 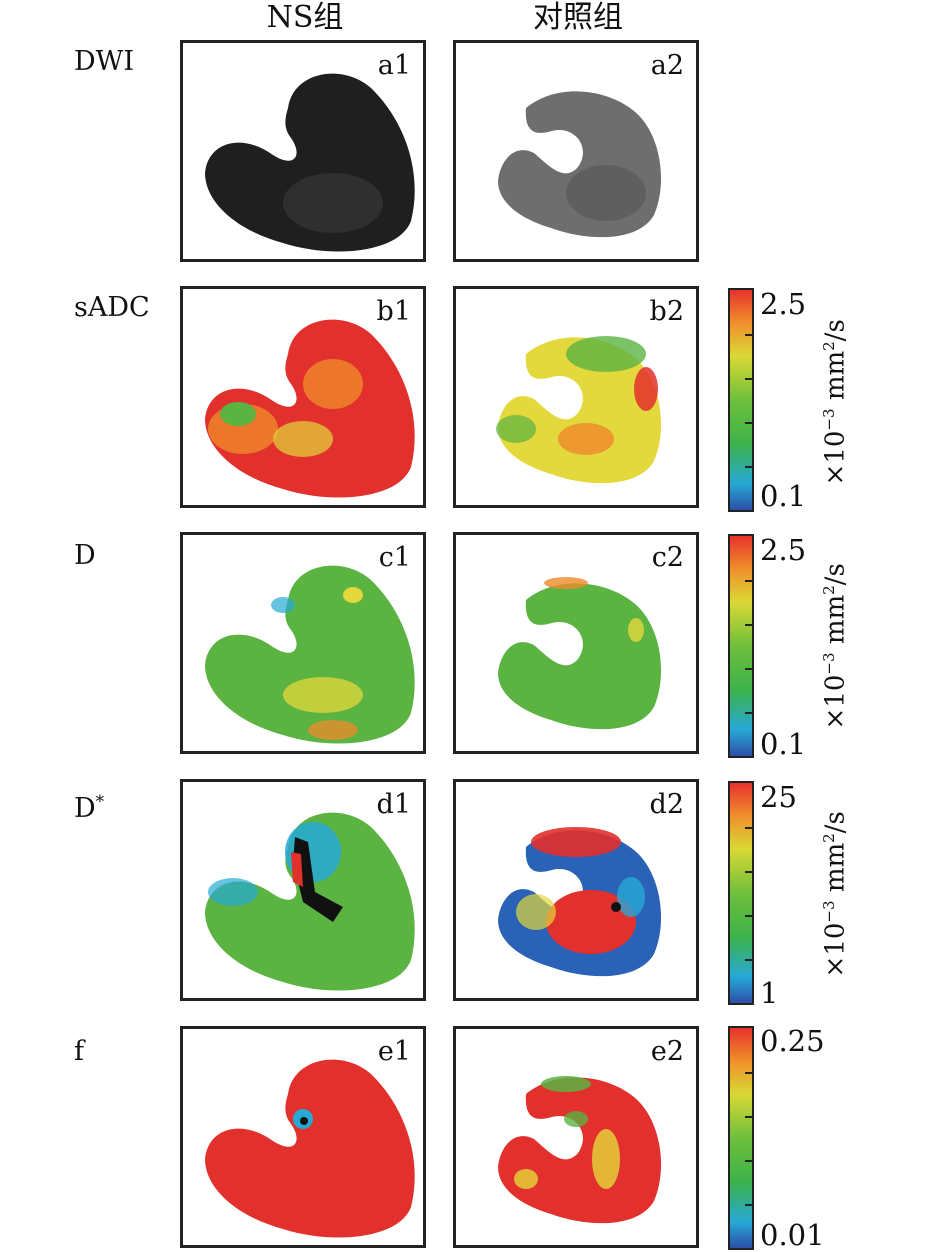 I want to click on column-header-control: 对照组, so click(x=578, y=17).